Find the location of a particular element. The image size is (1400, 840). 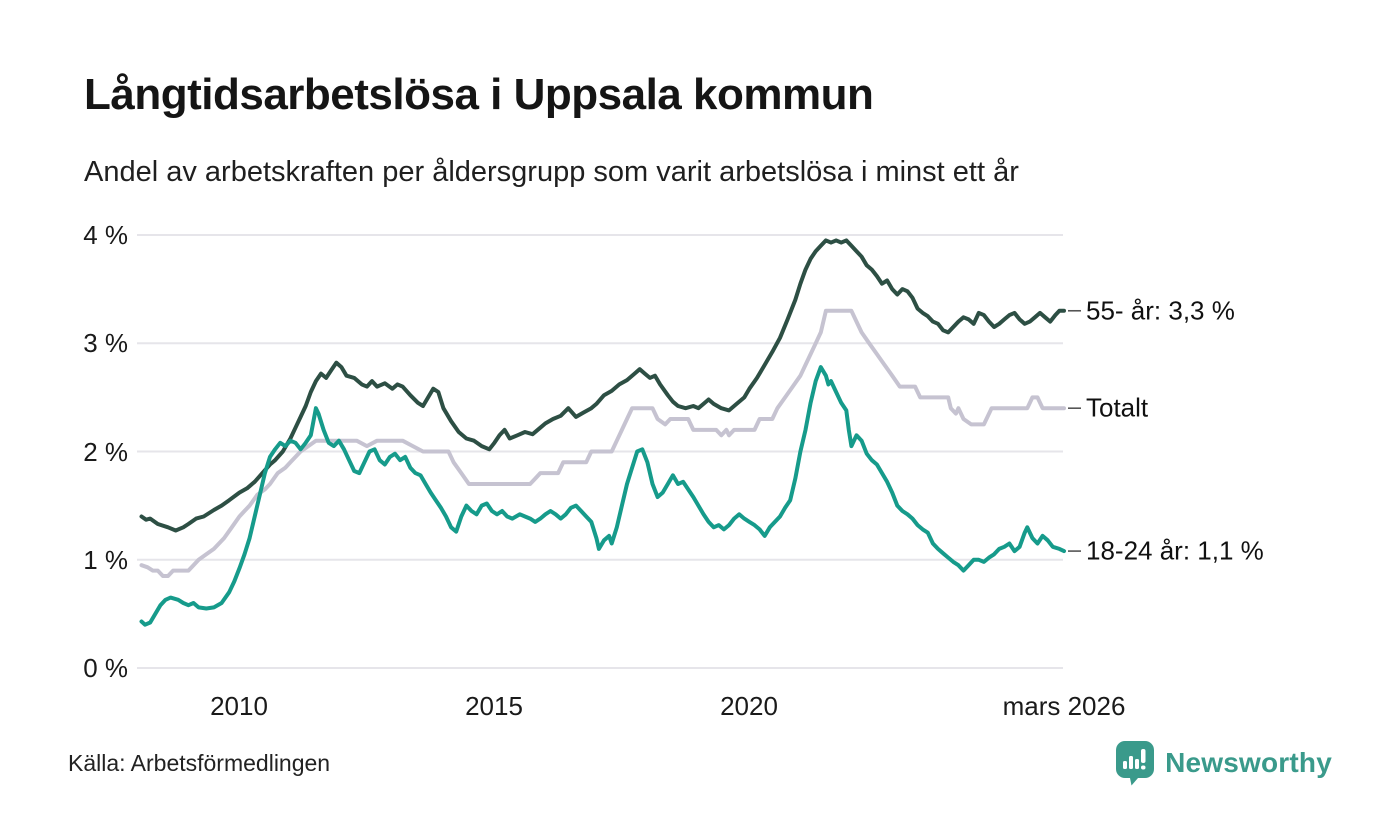

y-axis-tick-1: 1 % is located at coordinates (105, 560).